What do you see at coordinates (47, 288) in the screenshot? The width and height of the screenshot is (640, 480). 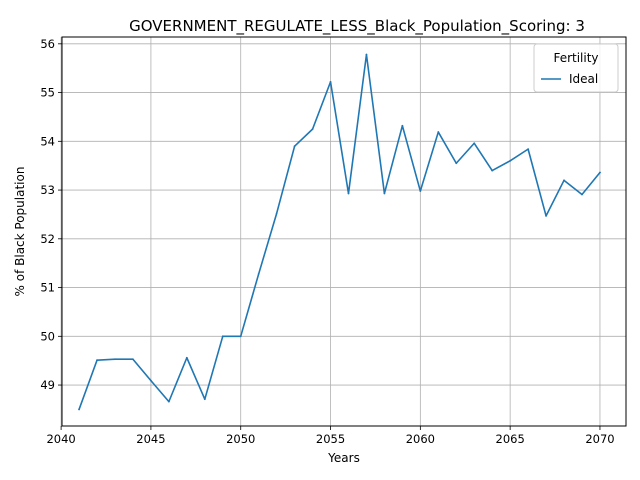 I see `y-tick-label: 51` at bounding box center [47, 288].